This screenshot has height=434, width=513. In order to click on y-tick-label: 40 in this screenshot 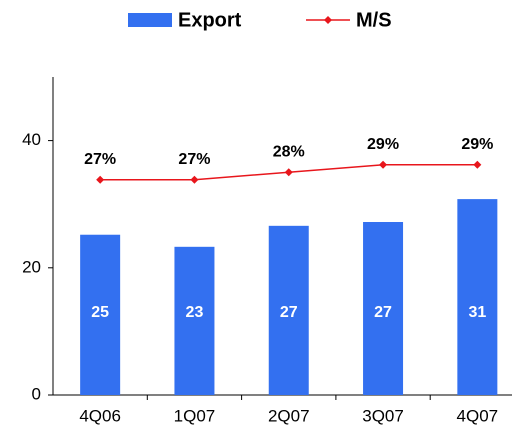, I will do `click(31, 139)`.